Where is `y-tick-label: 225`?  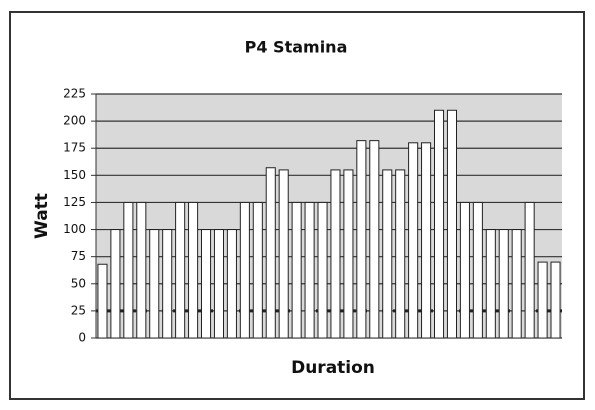 y-tick-label: 225 is located at coordinates (74, 94).